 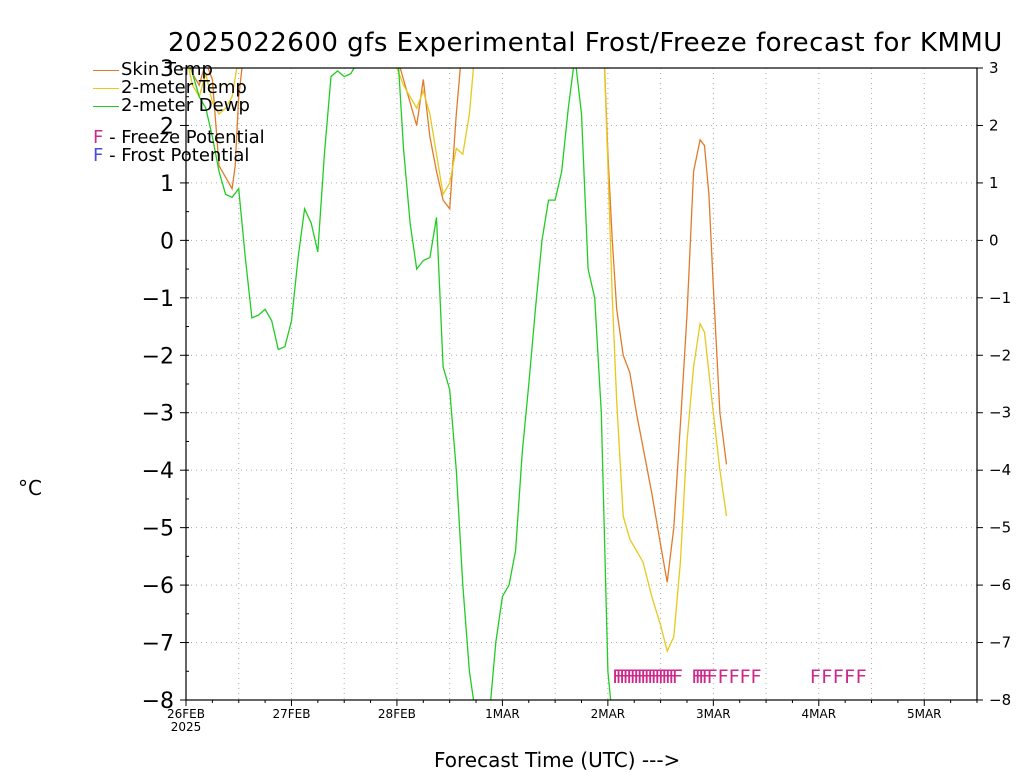 What do you see at coordinates (98, 155) in the screenshot?
I see `legend-frost-letter: F` at bounding box center [98, 155].